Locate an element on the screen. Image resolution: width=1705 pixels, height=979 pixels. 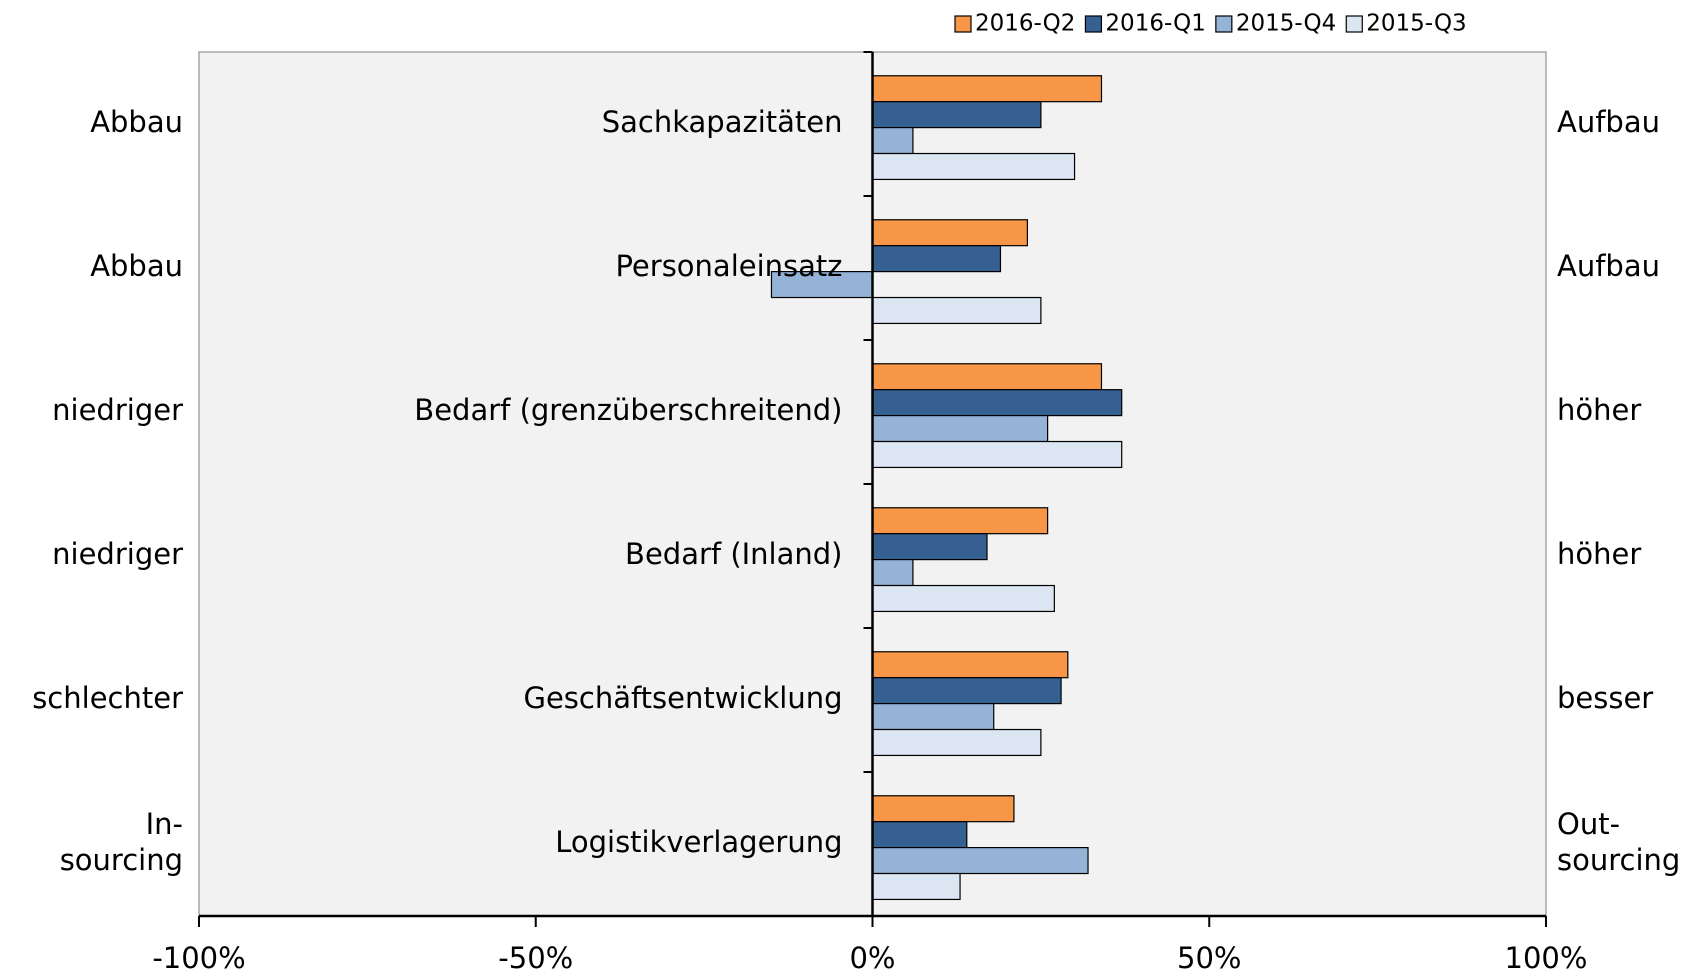
category-label: Bedarf (grenzüberschreitend) is located at coordinates (628, 410).